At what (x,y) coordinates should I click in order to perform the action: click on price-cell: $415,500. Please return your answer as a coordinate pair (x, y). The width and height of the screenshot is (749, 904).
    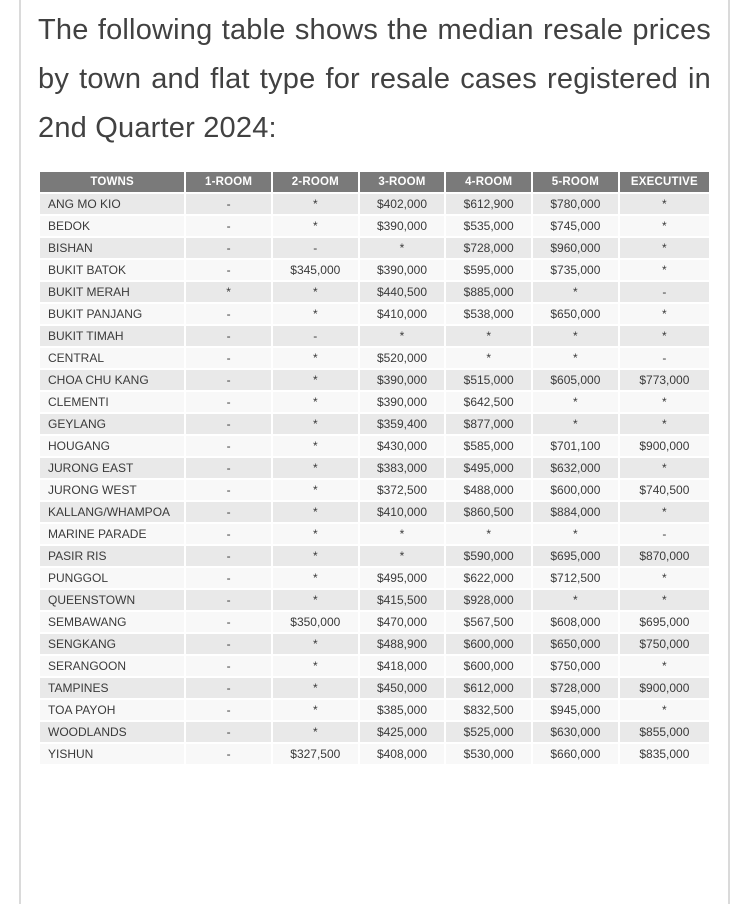
    Looking at the image, I should click on (402, 600).